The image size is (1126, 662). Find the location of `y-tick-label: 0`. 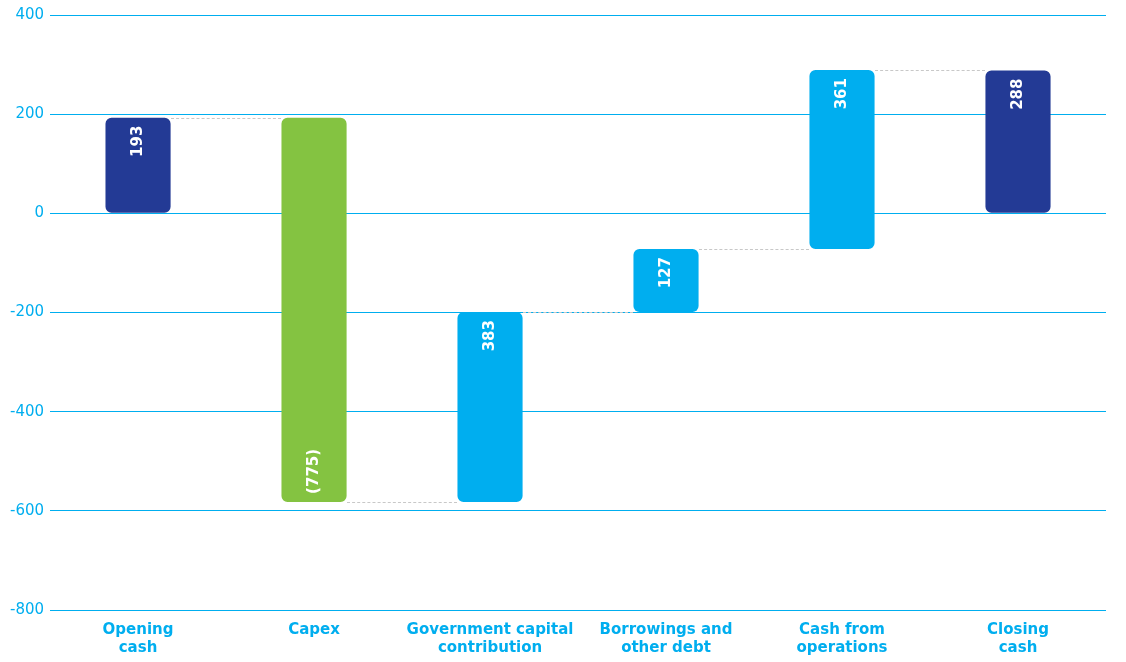

y-tick-label: 0 is located at coordinates (39, 212).